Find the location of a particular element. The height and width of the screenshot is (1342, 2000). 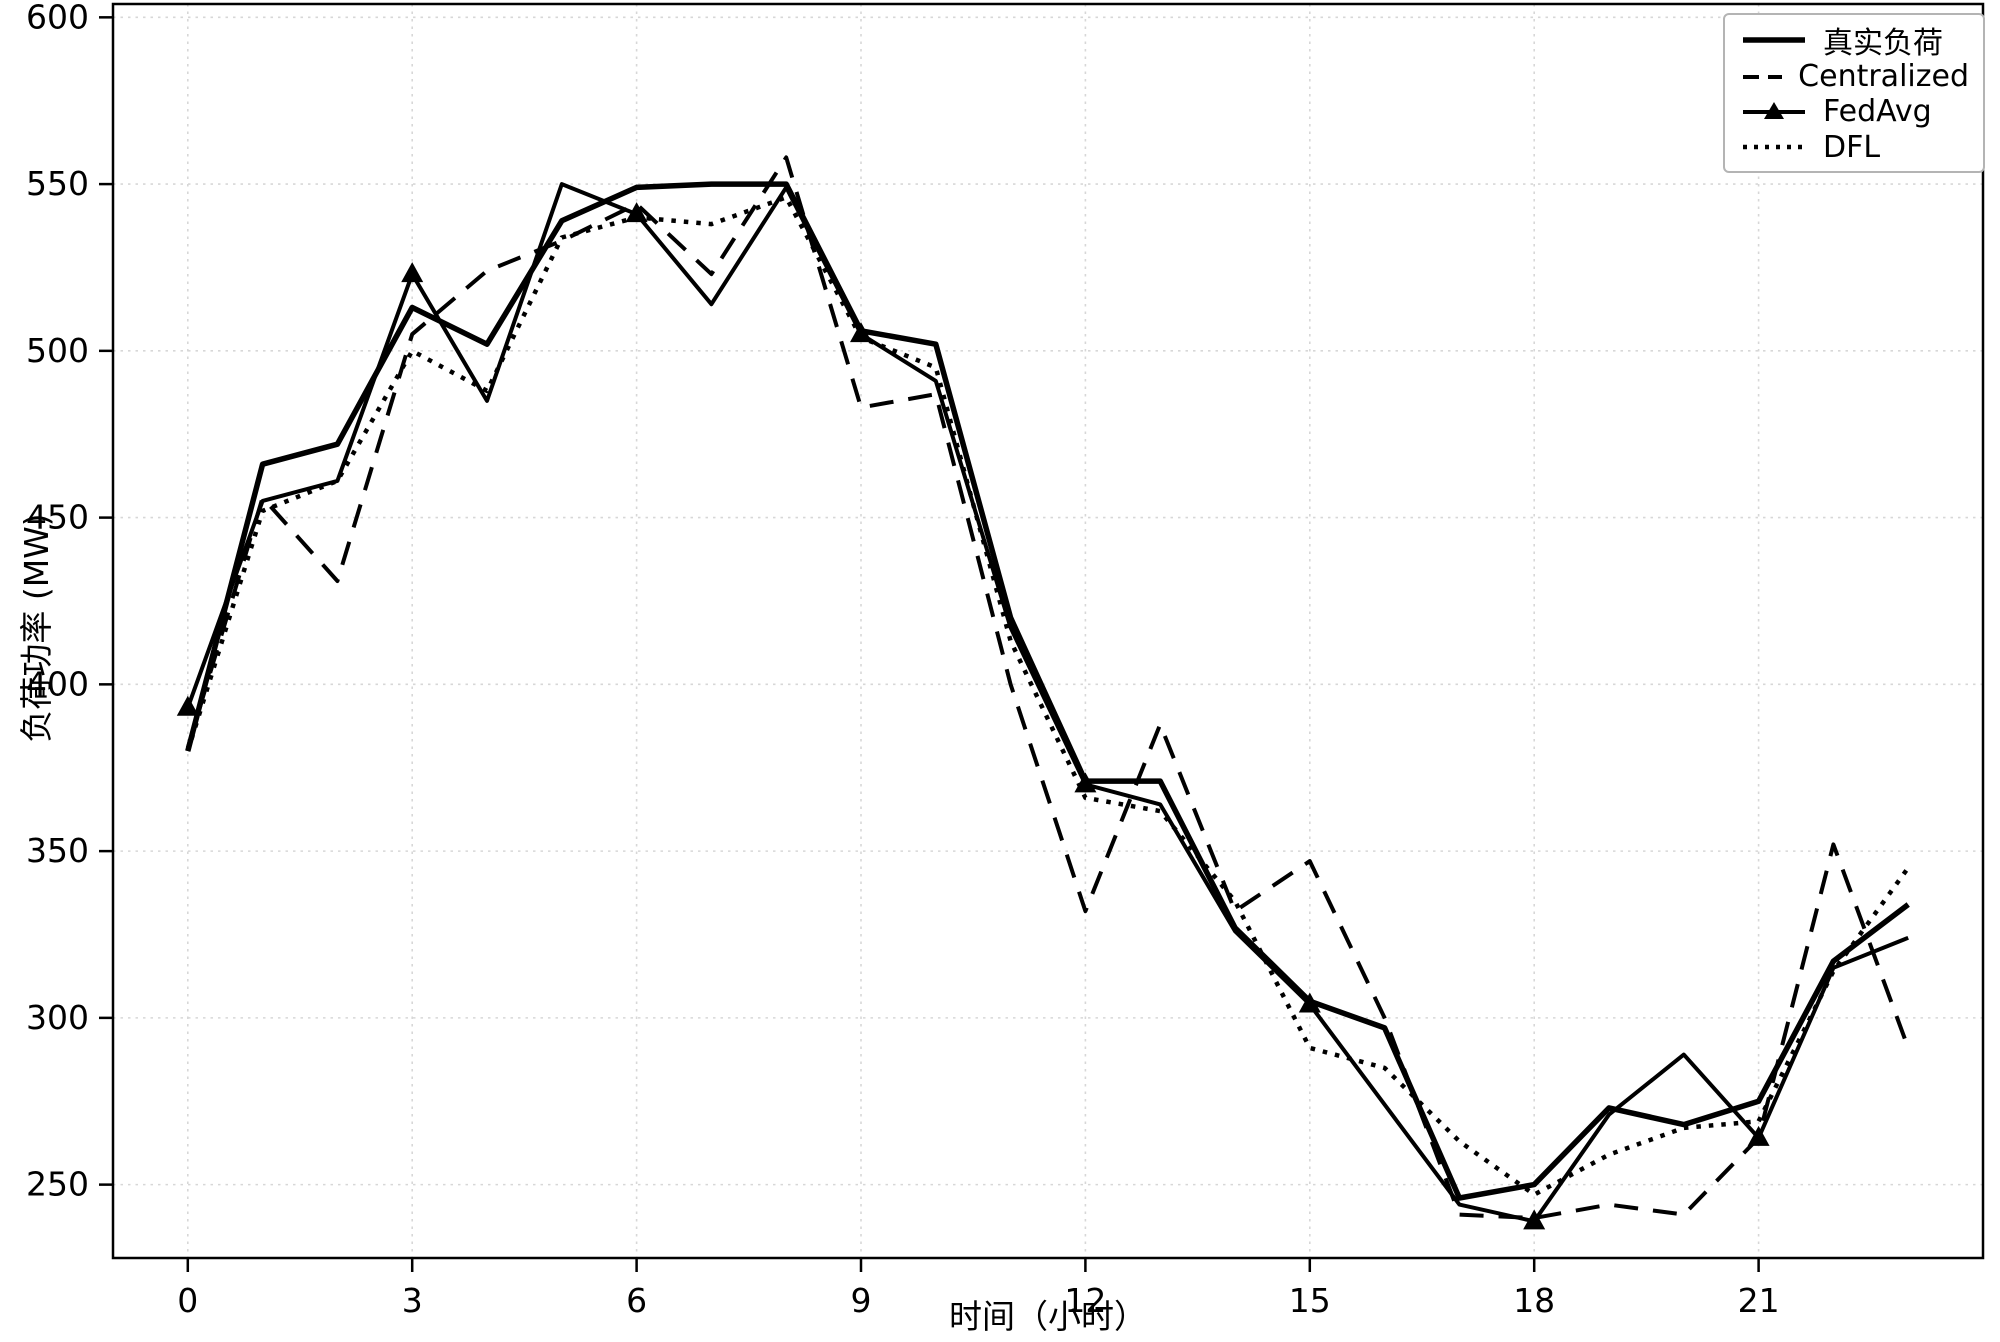

y-tick-label: 250 is located at coordinates (57, 1184).